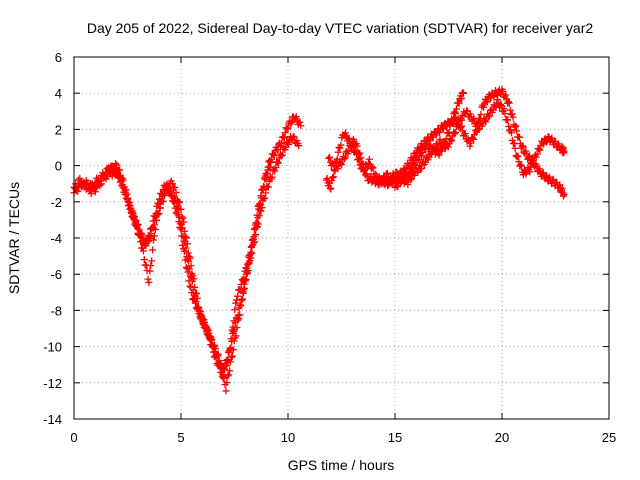 The width and height of the screenshot is (640, 480). I want to click on x-tick-label: 20, so click(502, 437).